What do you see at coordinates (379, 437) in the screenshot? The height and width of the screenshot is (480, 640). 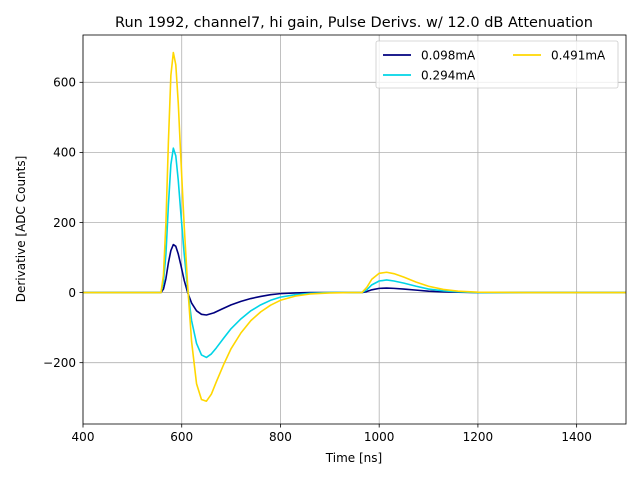 I see `x-tick-label: 1000` at bounding box center [379, 437].